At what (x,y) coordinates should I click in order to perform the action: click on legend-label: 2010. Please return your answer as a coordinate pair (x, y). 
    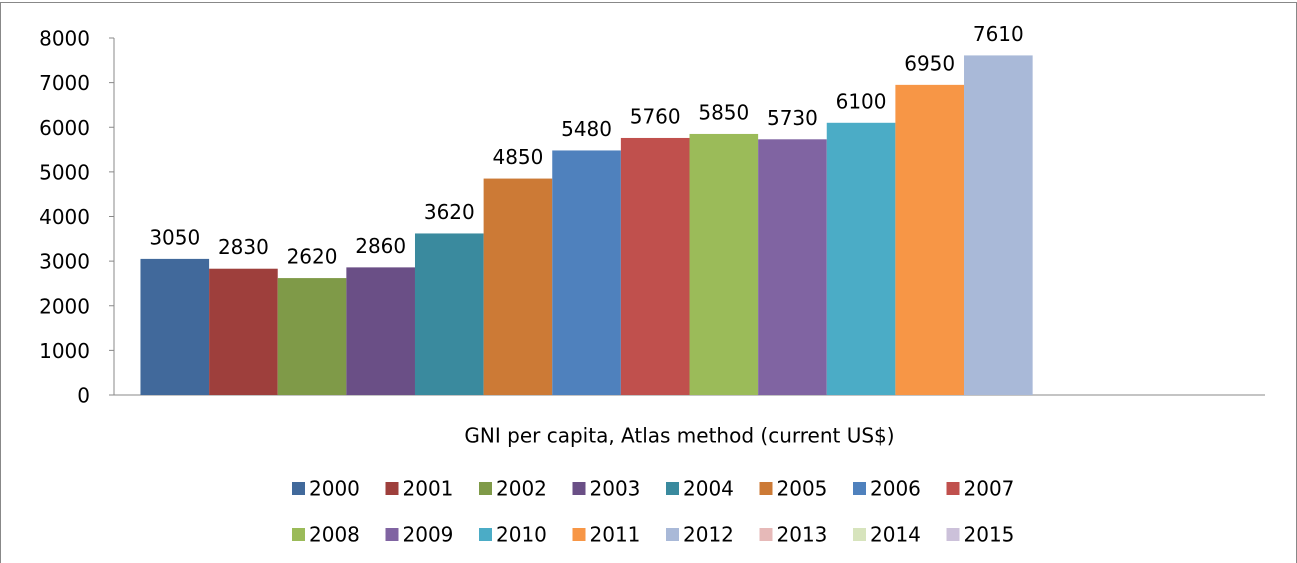
    Looking at the image, I should click on (521, 535).